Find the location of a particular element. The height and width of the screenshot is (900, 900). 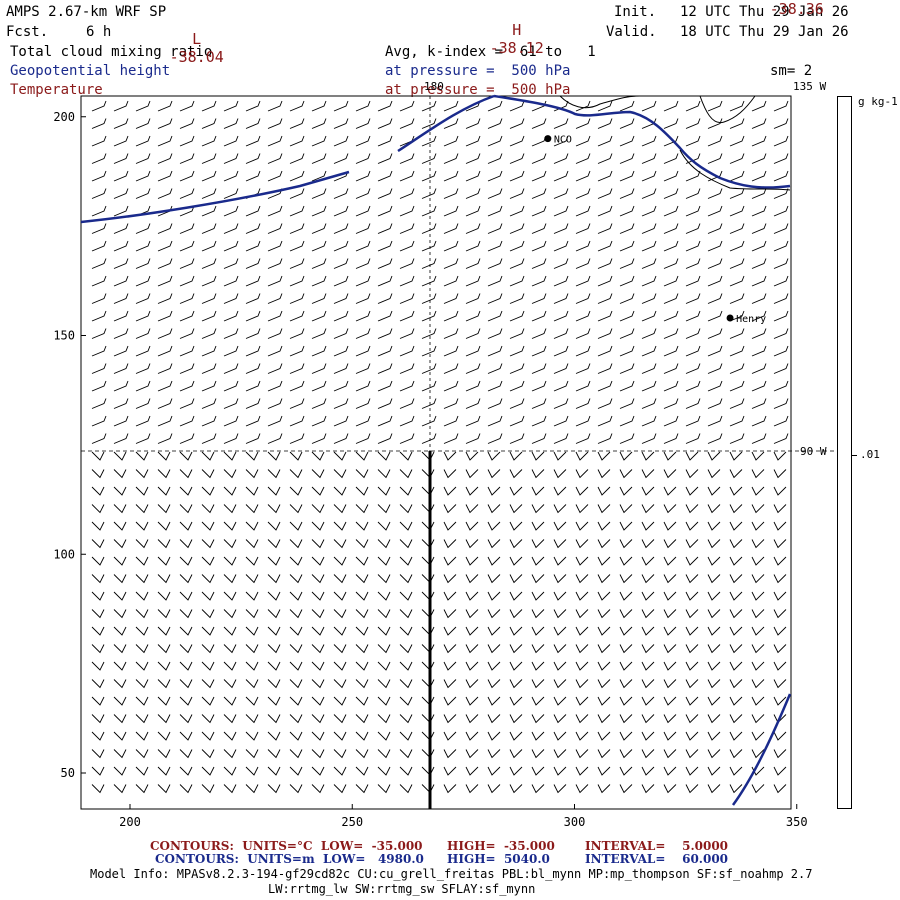

height-contour-4980-west is located at coordinates (215, 197).